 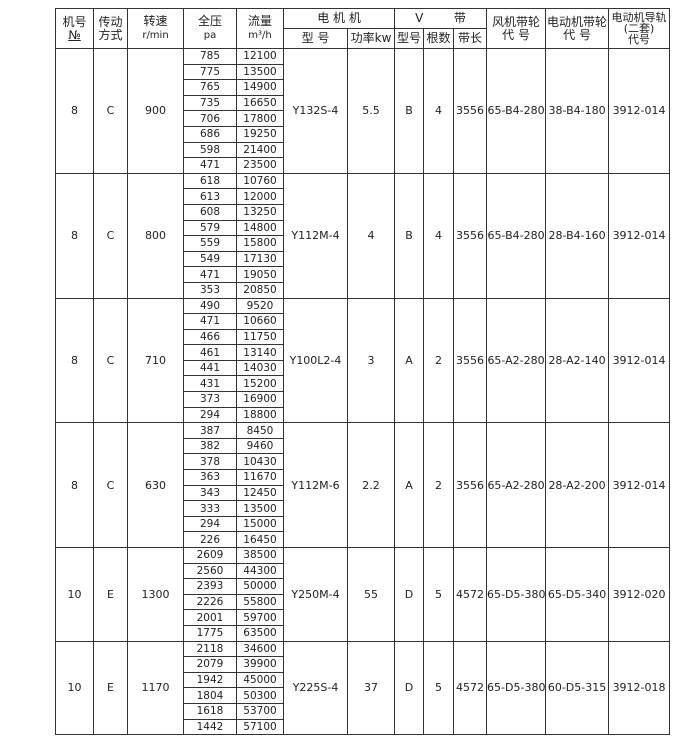 I want to click on motor-power: 37, so click(x=371, y=688).